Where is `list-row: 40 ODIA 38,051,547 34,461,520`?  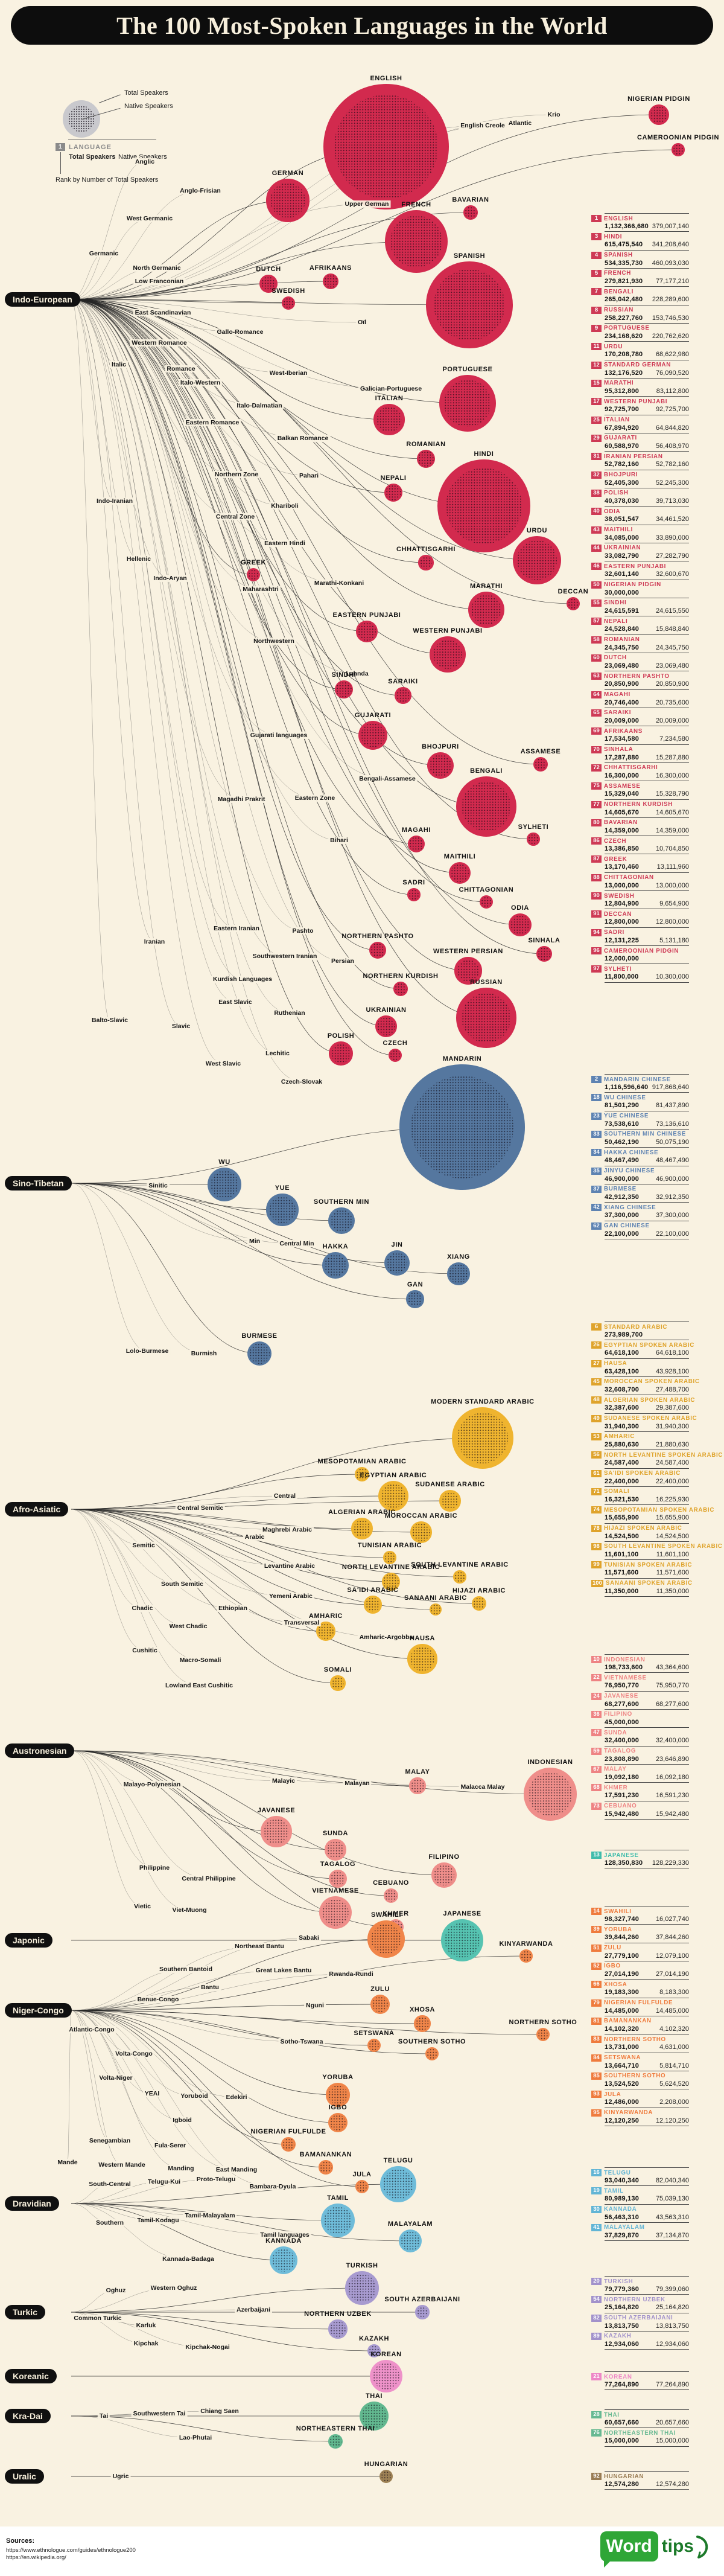
list-row: 40 ODIA 38,051,547 34,461,520 is located at coordinates (640, 515).